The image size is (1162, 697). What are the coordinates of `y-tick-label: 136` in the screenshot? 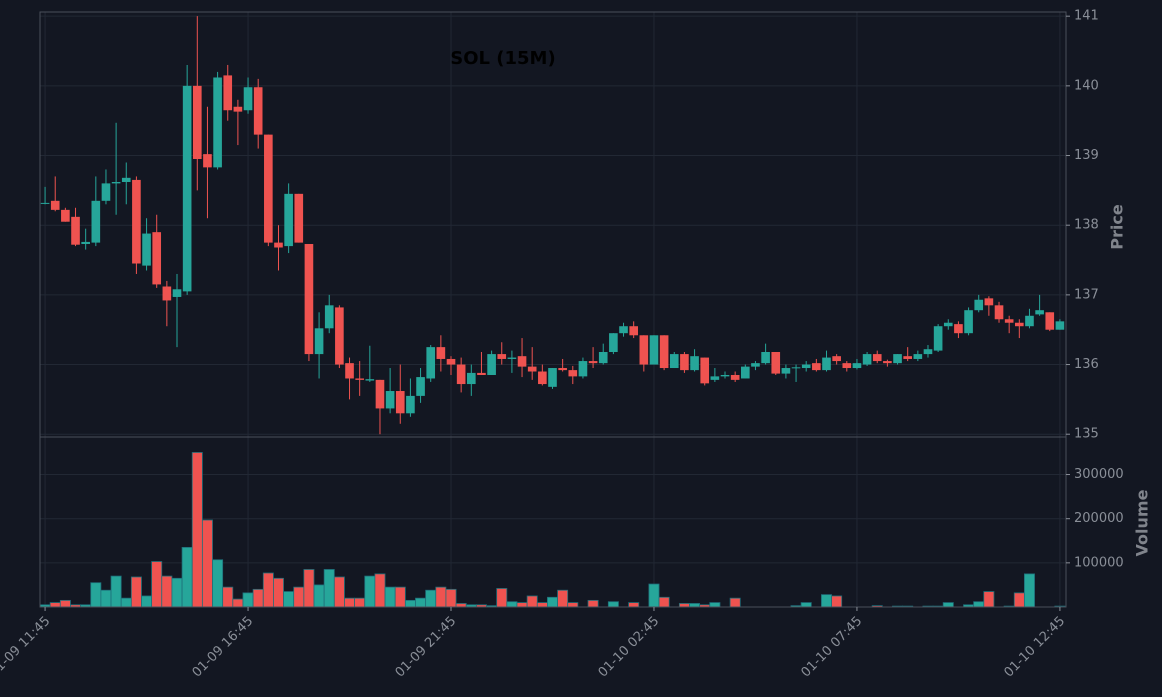 It's located at (1086, 364).